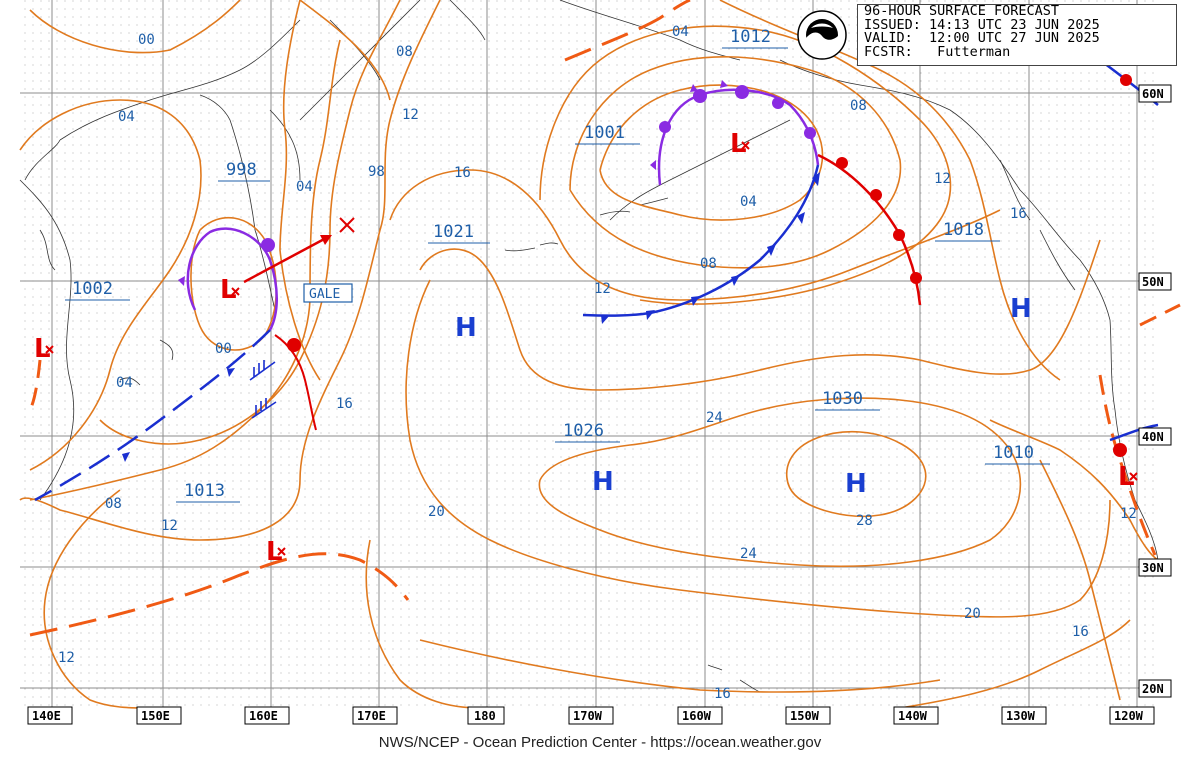 Image resolution: width=1200 pixels, height=764 pixels. I want to click on pressure-label: 1021, so click(453, 232).